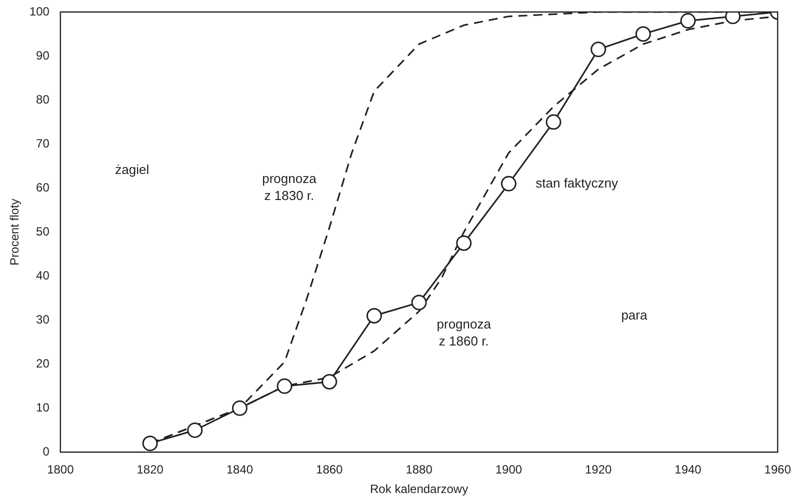 This screenshot has height=501, width=794. What do you see at coordinates (15, 232) in the screenshot?
I see `y-axis-title: Procent floty` at bounding box center [15, 232].